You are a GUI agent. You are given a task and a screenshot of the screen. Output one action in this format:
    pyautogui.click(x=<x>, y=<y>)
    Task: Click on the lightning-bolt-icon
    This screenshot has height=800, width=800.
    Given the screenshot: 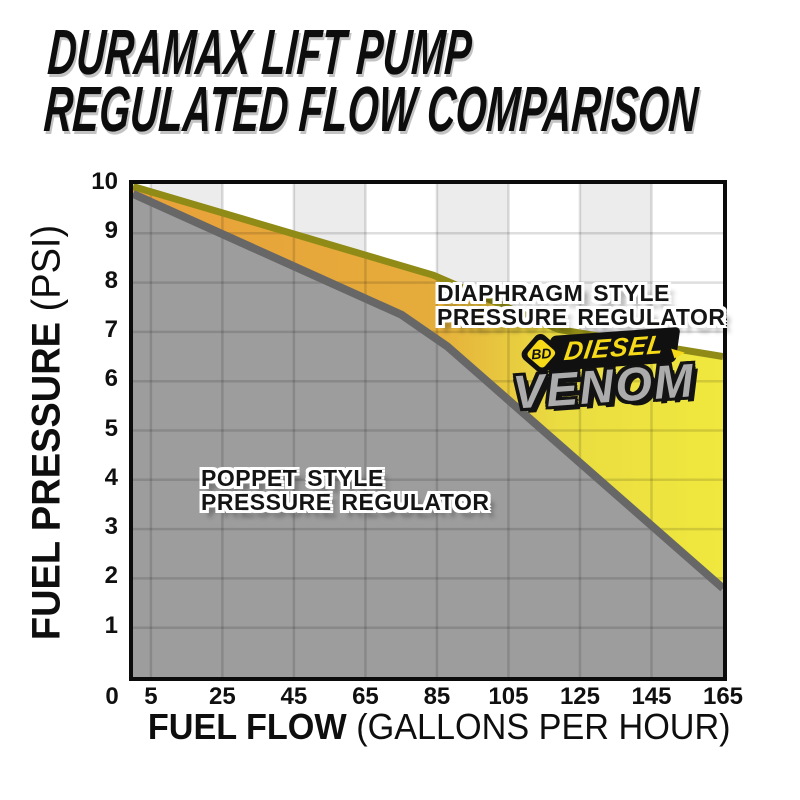 What is the action you would take?
    pyautogui.click(x=679, y=352)
    